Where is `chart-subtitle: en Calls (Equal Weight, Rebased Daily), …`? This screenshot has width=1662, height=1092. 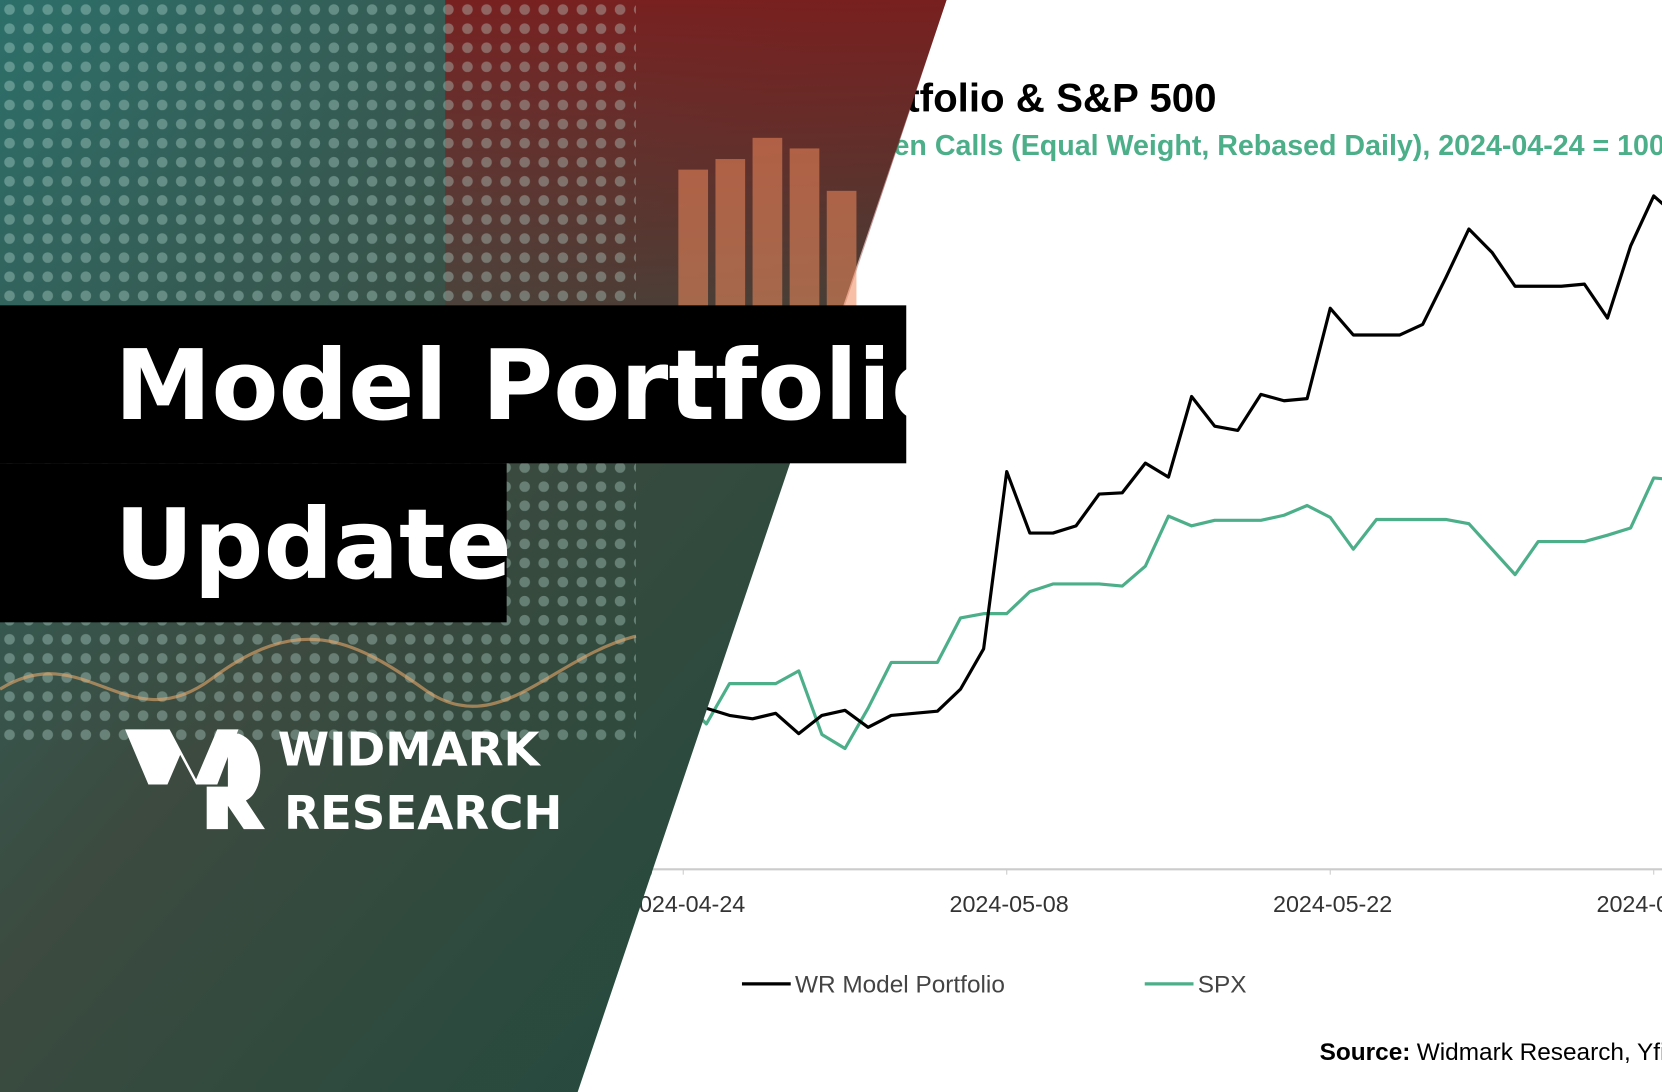 chart-subtitle: en Calls (Equal Weight, Rebased Daily), … is located at coordinates (1278, 146).